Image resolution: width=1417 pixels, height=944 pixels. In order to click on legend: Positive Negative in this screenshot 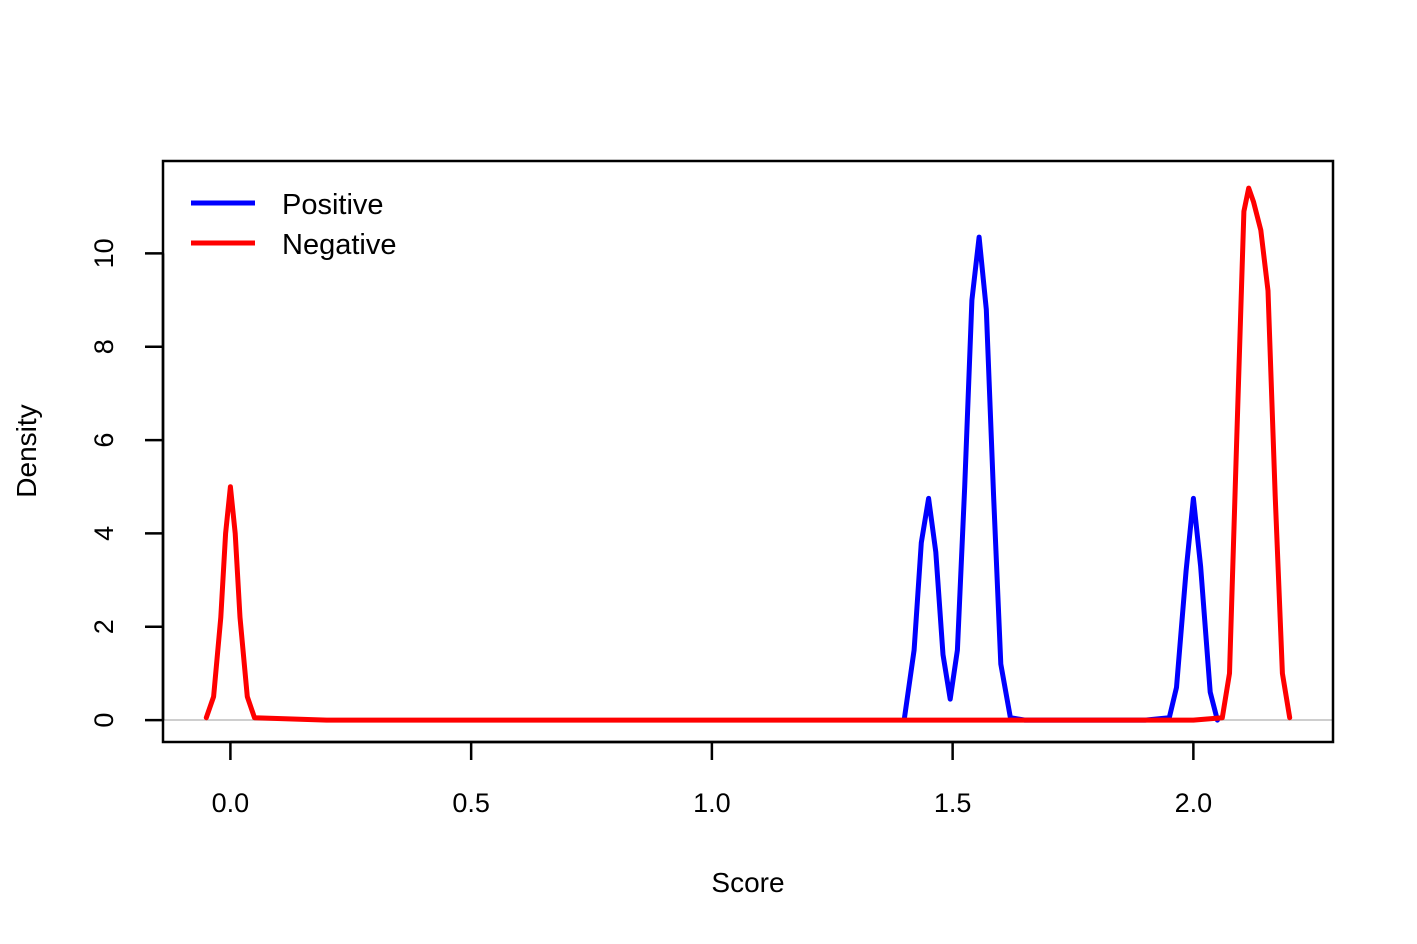, I will do `click(293, 225)`.